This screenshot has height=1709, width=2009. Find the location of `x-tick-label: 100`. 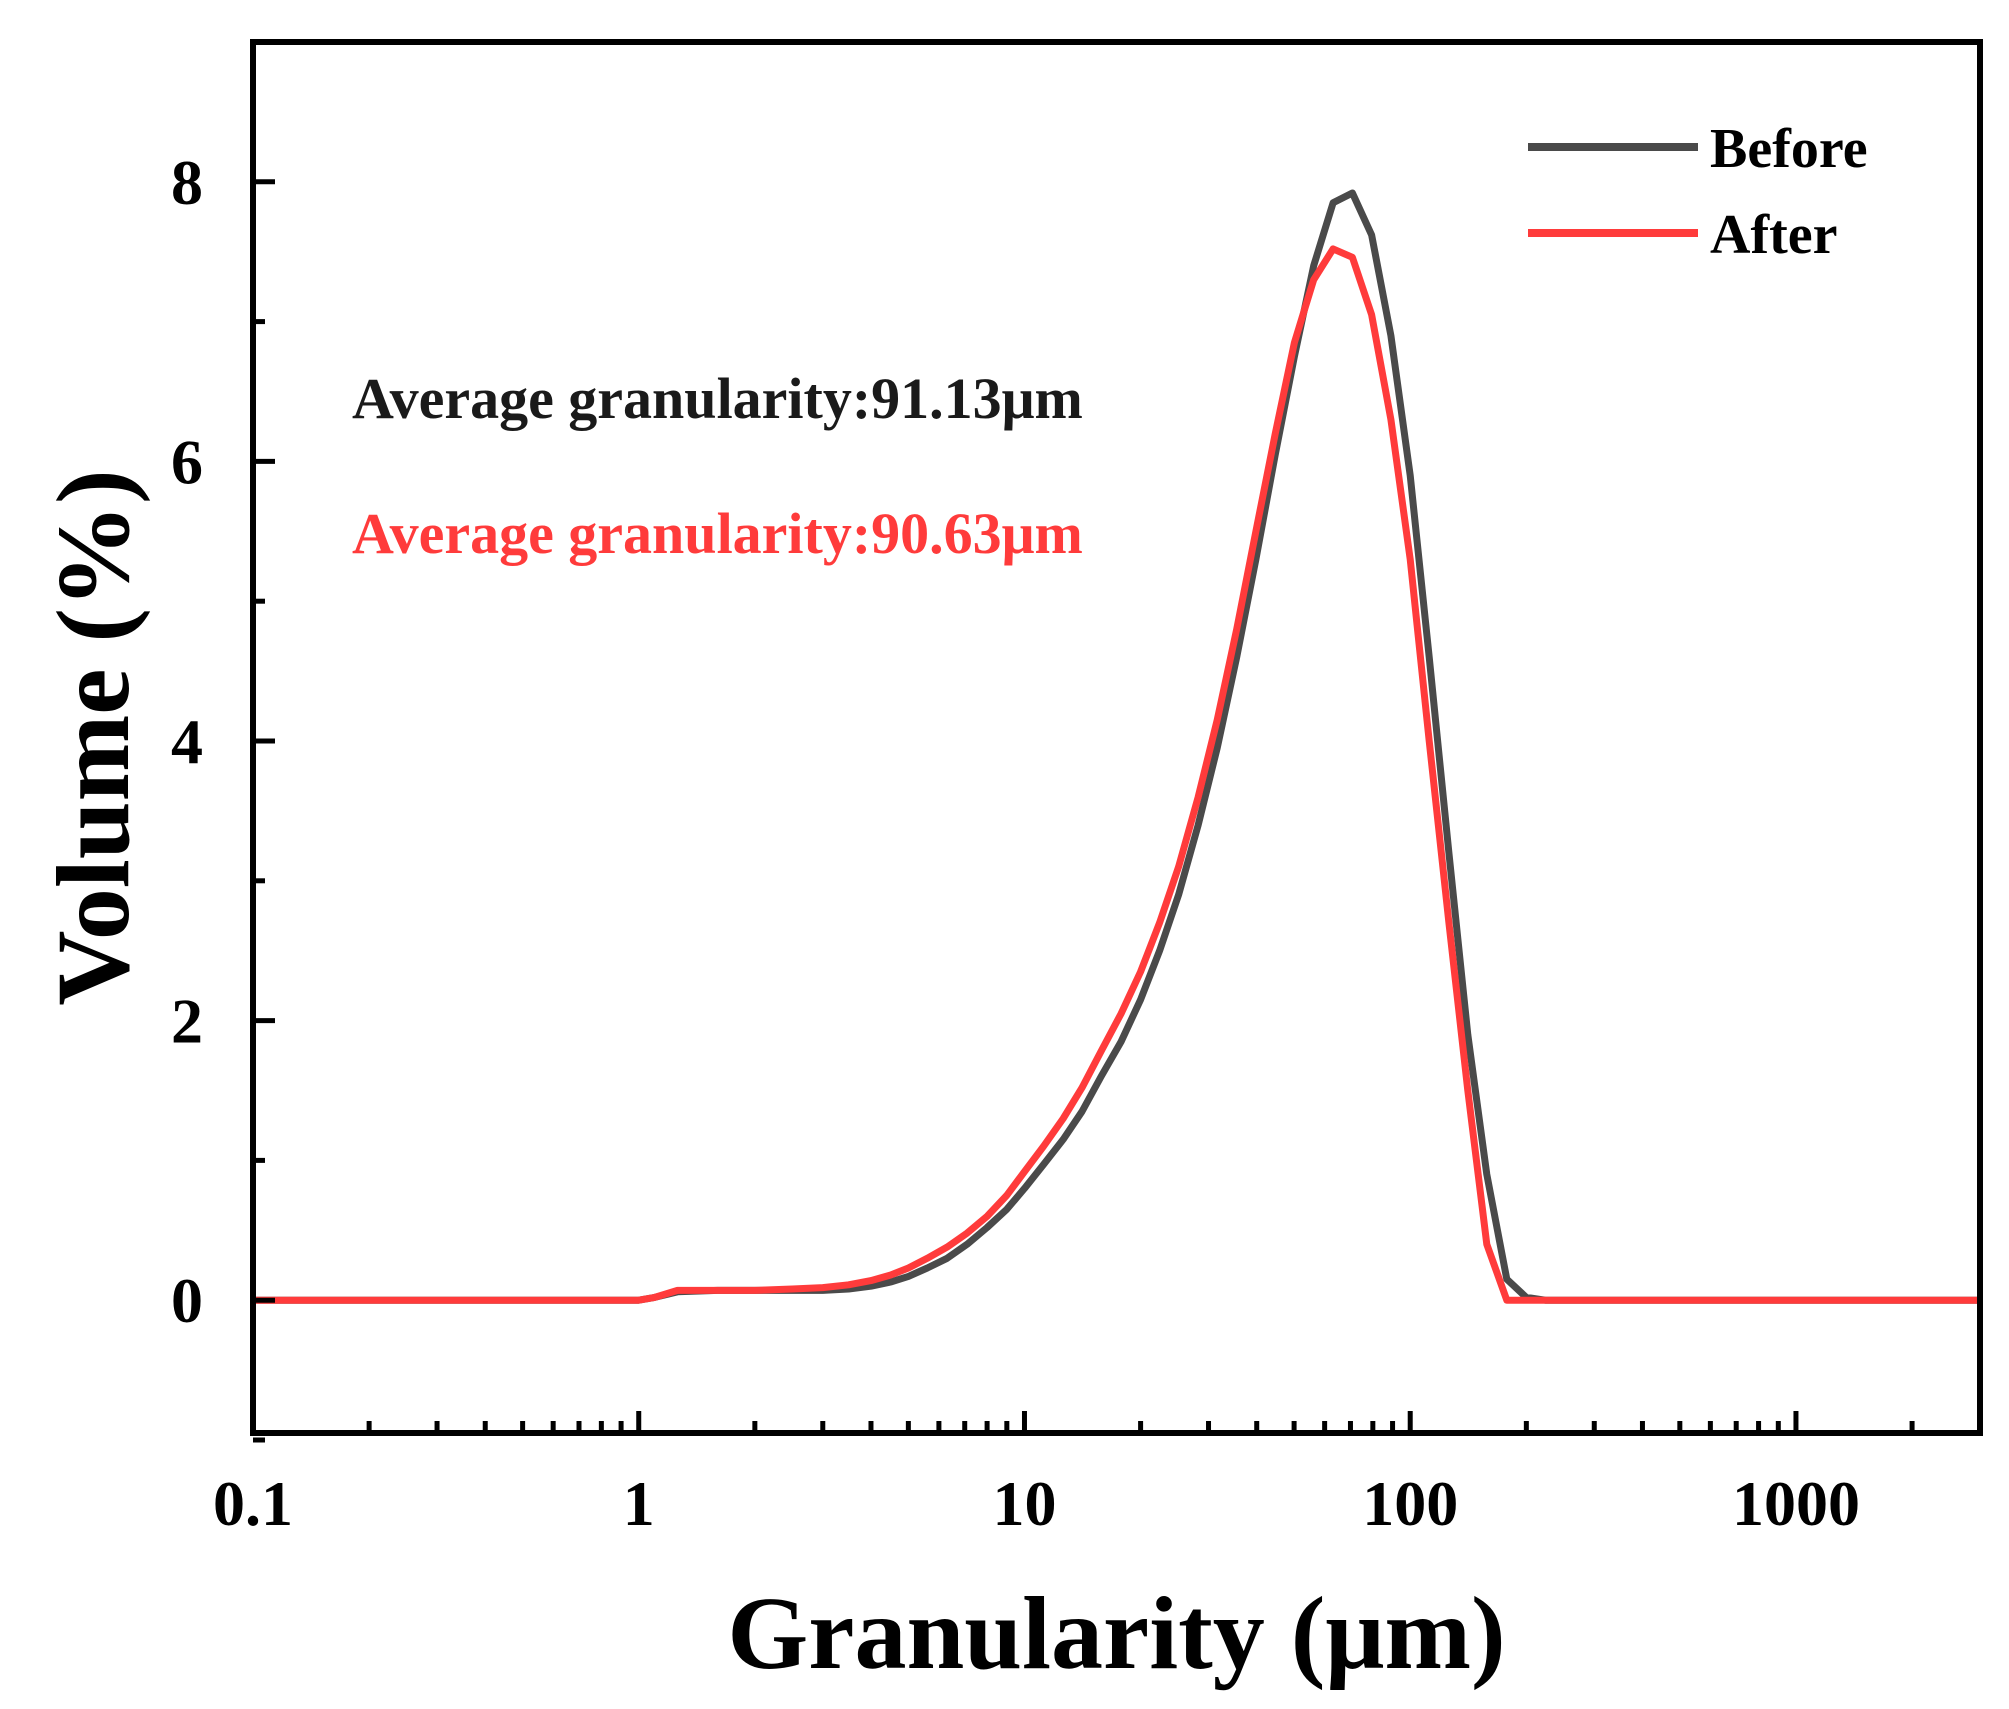

x-tick-label: 100 is located at coordinates (1410, 1503).